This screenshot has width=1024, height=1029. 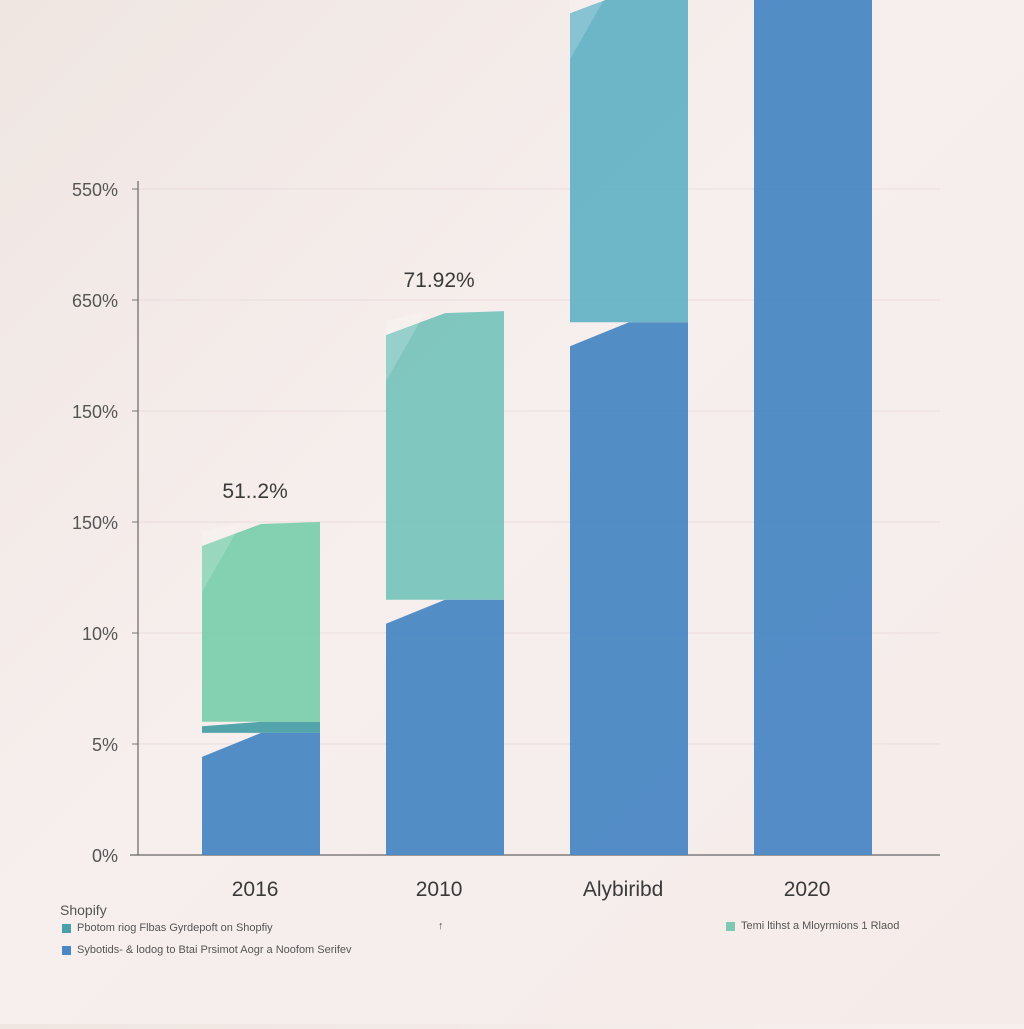 I want to click on bar-1-highlight, so click(x=222, y=557).